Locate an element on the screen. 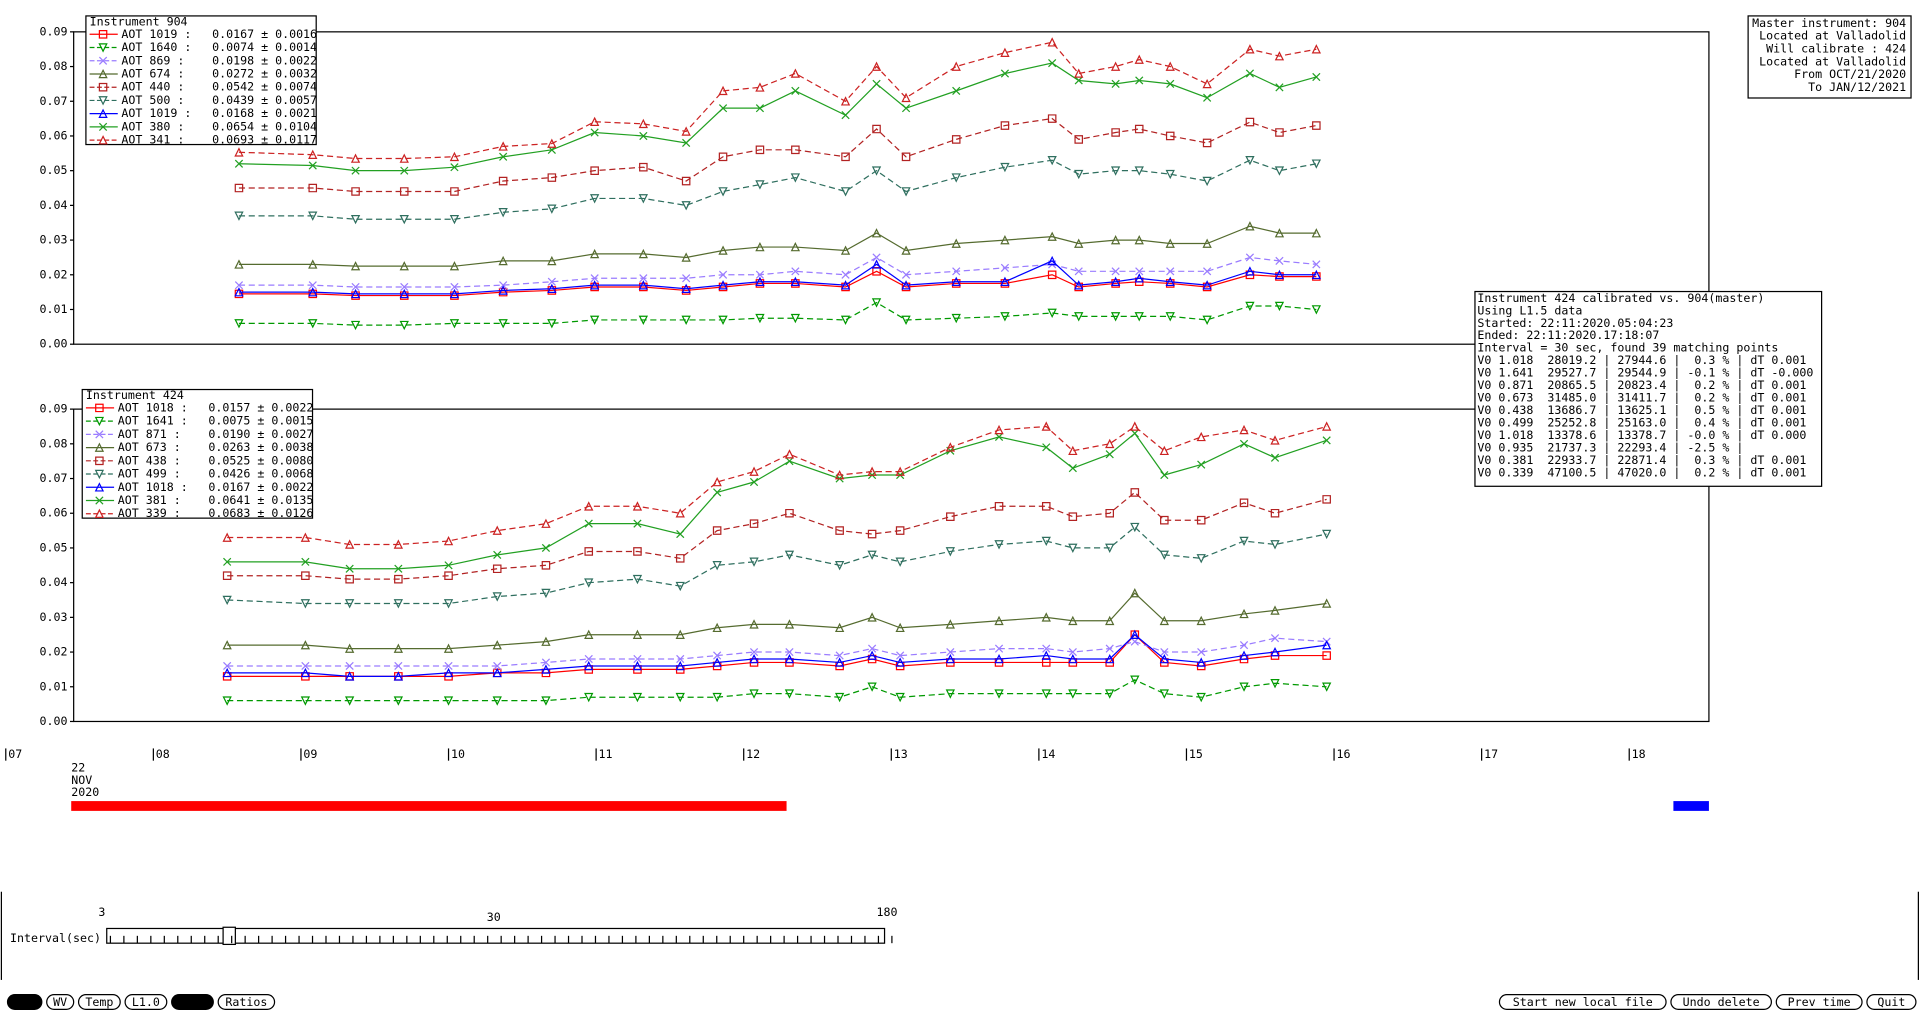 The image size is (1921, 1013). toolbar-button-label: AOT is located at coordinates (24, 1002).